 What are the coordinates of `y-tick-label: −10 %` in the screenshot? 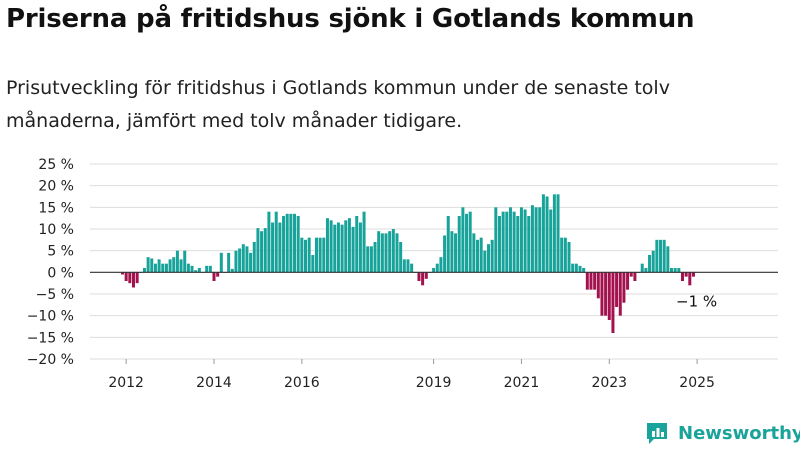 It's located at (50, 317).